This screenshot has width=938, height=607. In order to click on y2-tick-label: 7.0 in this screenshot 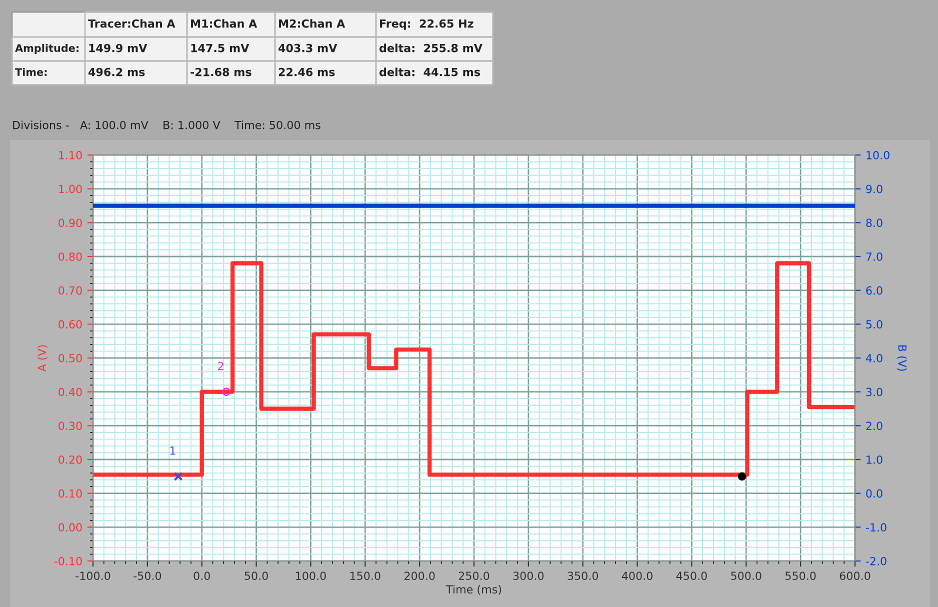, I will do `click(874, 256)`.